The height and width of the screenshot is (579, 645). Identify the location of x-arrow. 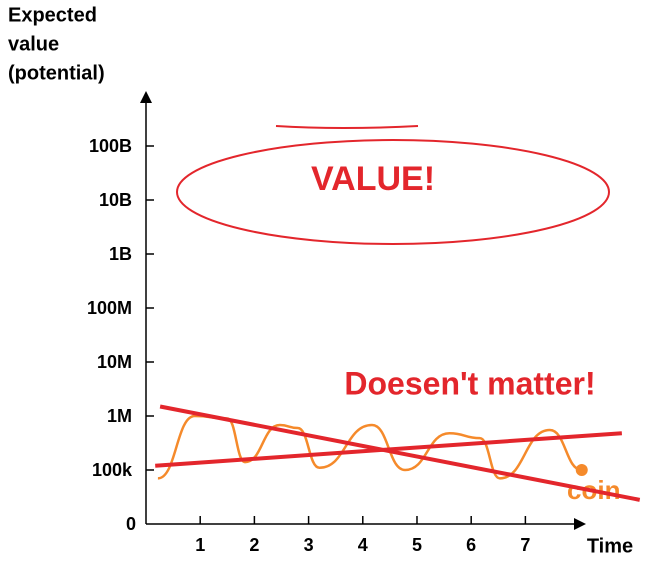
(580, 524).